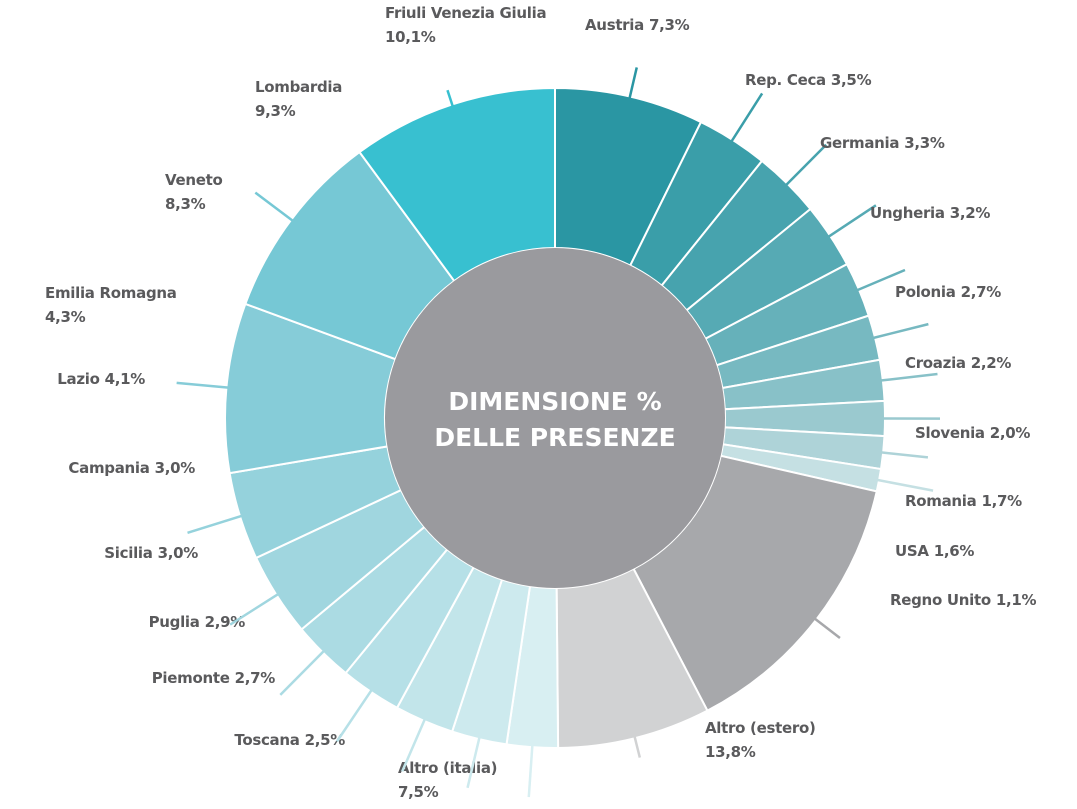  What do you see at coordinates (1001, 501) in the screenshot?
I see `segment-value: 1,7%` at bounding box center [1001, 501].